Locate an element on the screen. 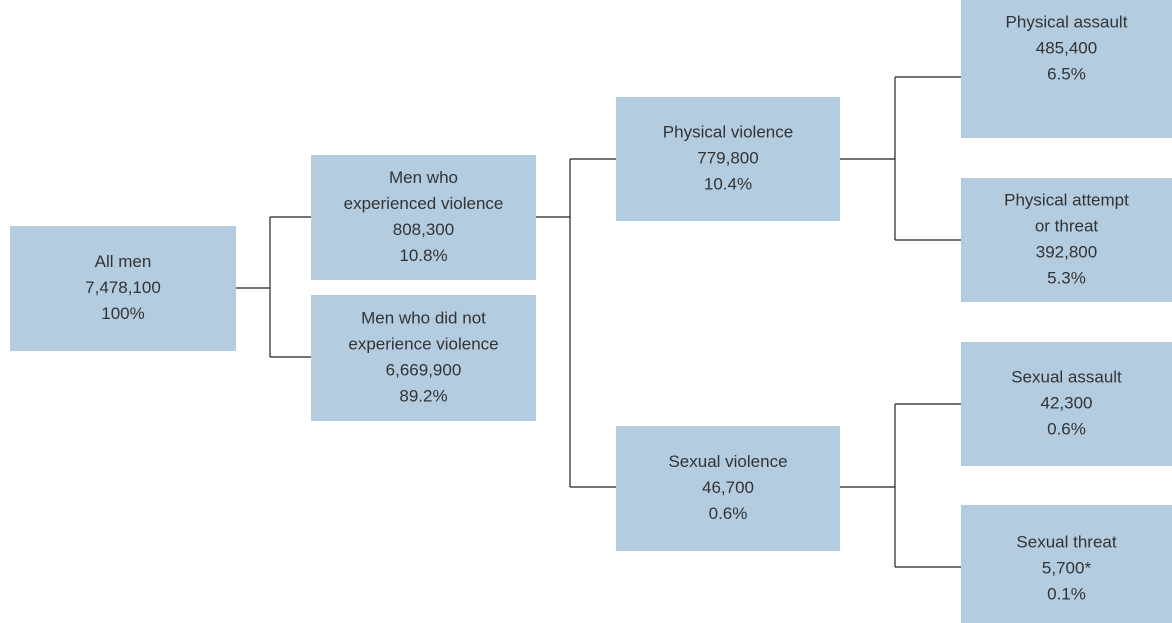 This screenshot has height=623, width=1172. node-text: Sexual assault is located at coordinates (1066, 376).